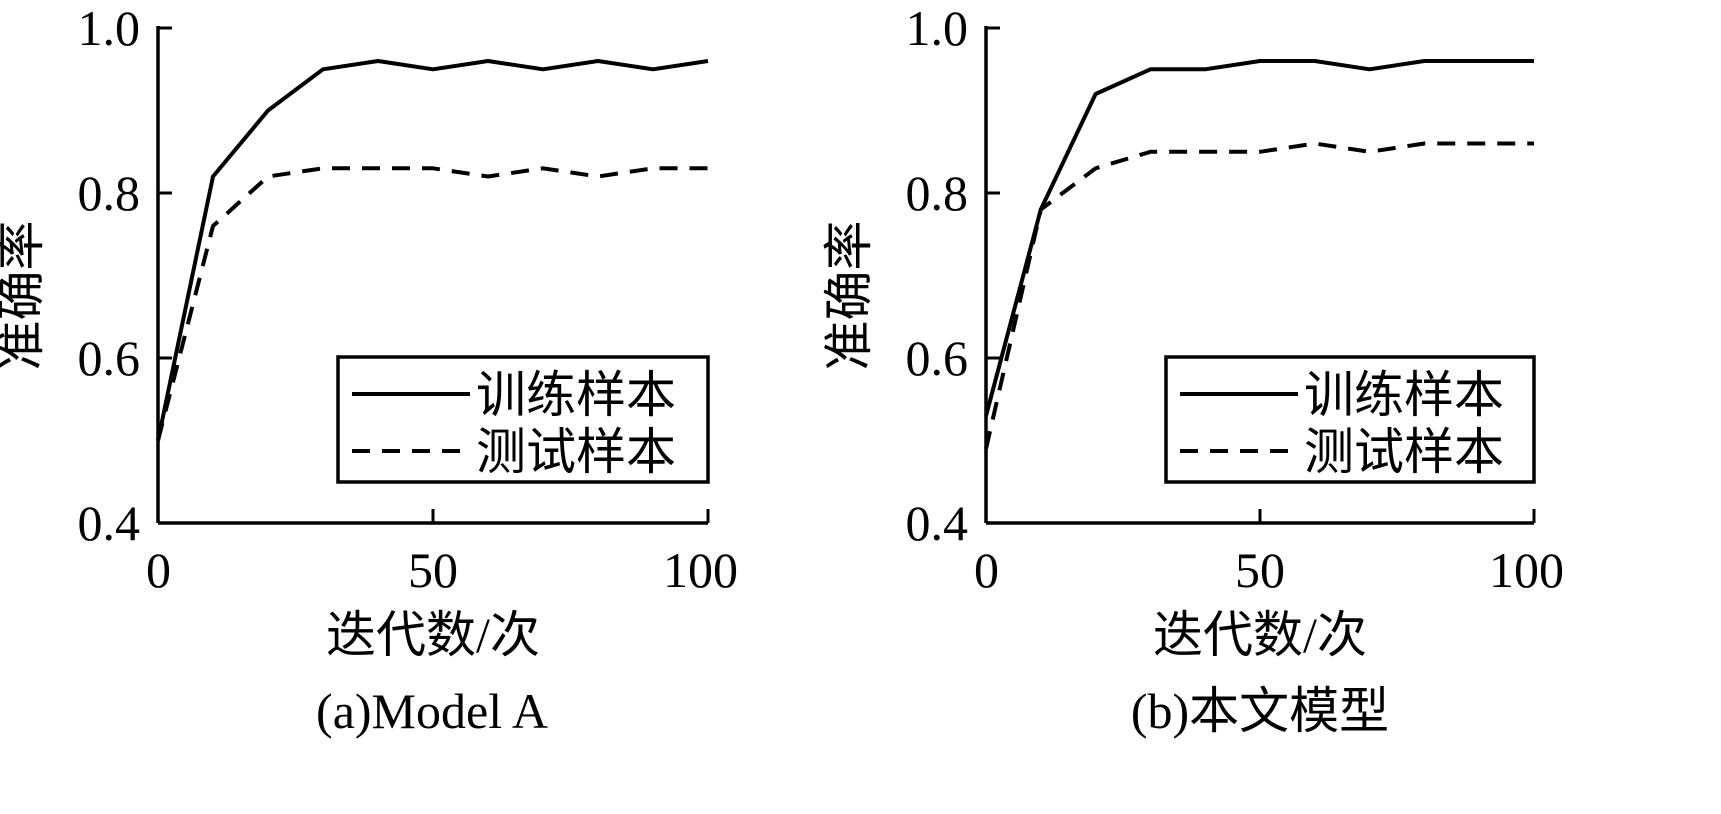 Image resolution: width=1721 pixels, height=814 pixels. Describe the element at coordinates (432, 711) in the screenshot. I see `panel-caption: (a)Model A` at that location.